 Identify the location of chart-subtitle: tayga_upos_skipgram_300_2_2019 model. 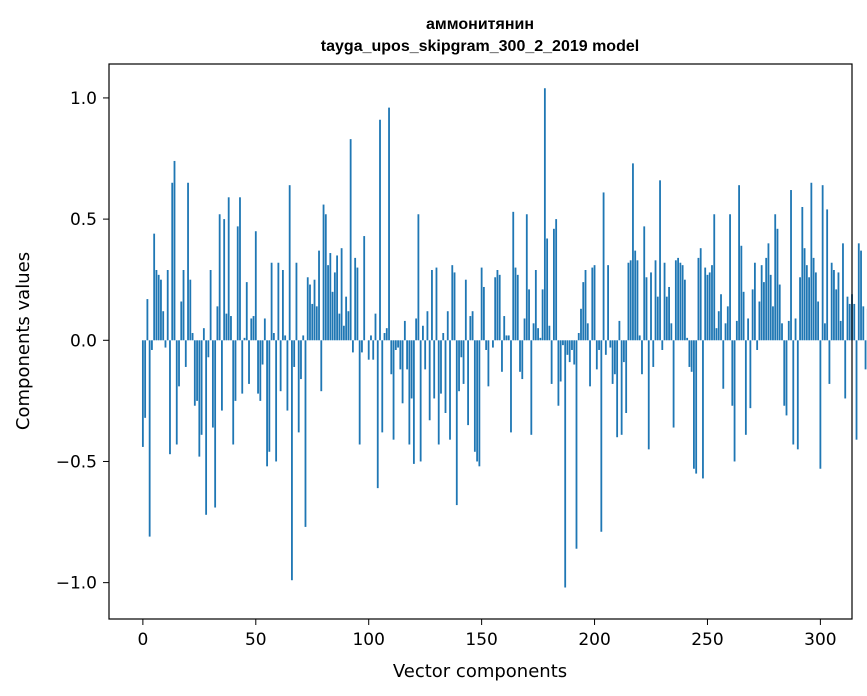
(480, 46).